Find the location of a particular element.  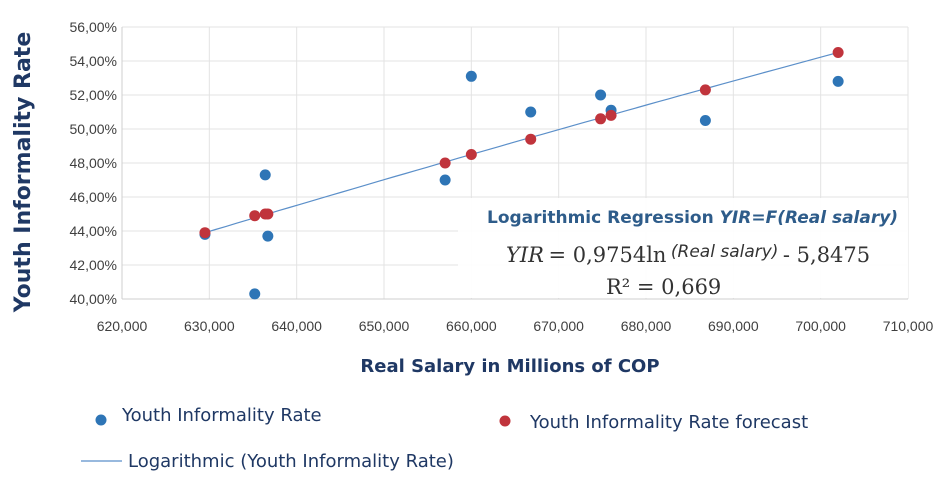

legend-label-forecast: Youth Informality Rate forecast is located at coordinates (668, 422).